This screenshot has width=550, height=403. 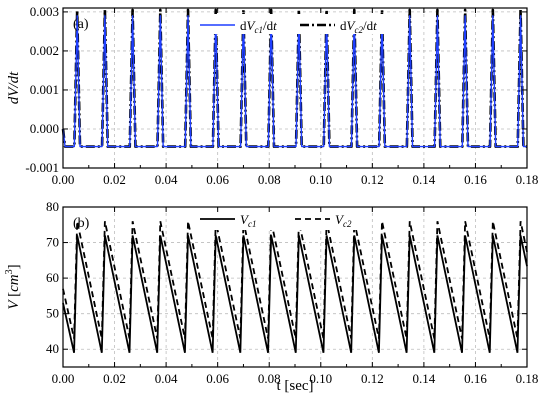 I want to click on a-x-tick-label: 0.18, so click(x=527, y=179).